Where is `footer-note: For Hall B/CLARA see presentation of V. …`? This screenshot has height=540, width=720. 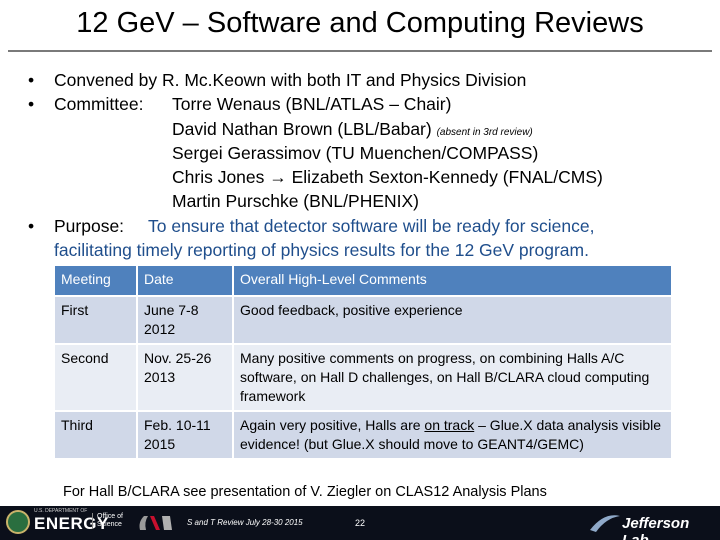
footer-note: For Hall B/CLARA see presentation of V. … is located at coordinates (305, 492).